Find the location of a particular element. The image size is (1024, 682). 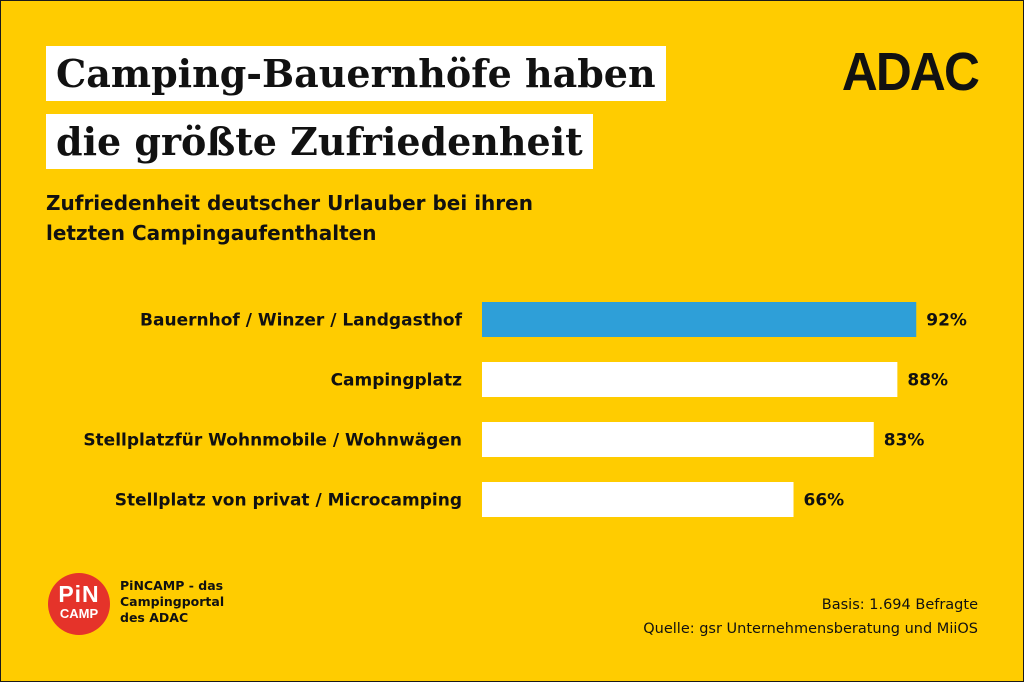

category-label-1: Bauernhof / Winzer / Landgasthof is located at coordinates (301, 321).